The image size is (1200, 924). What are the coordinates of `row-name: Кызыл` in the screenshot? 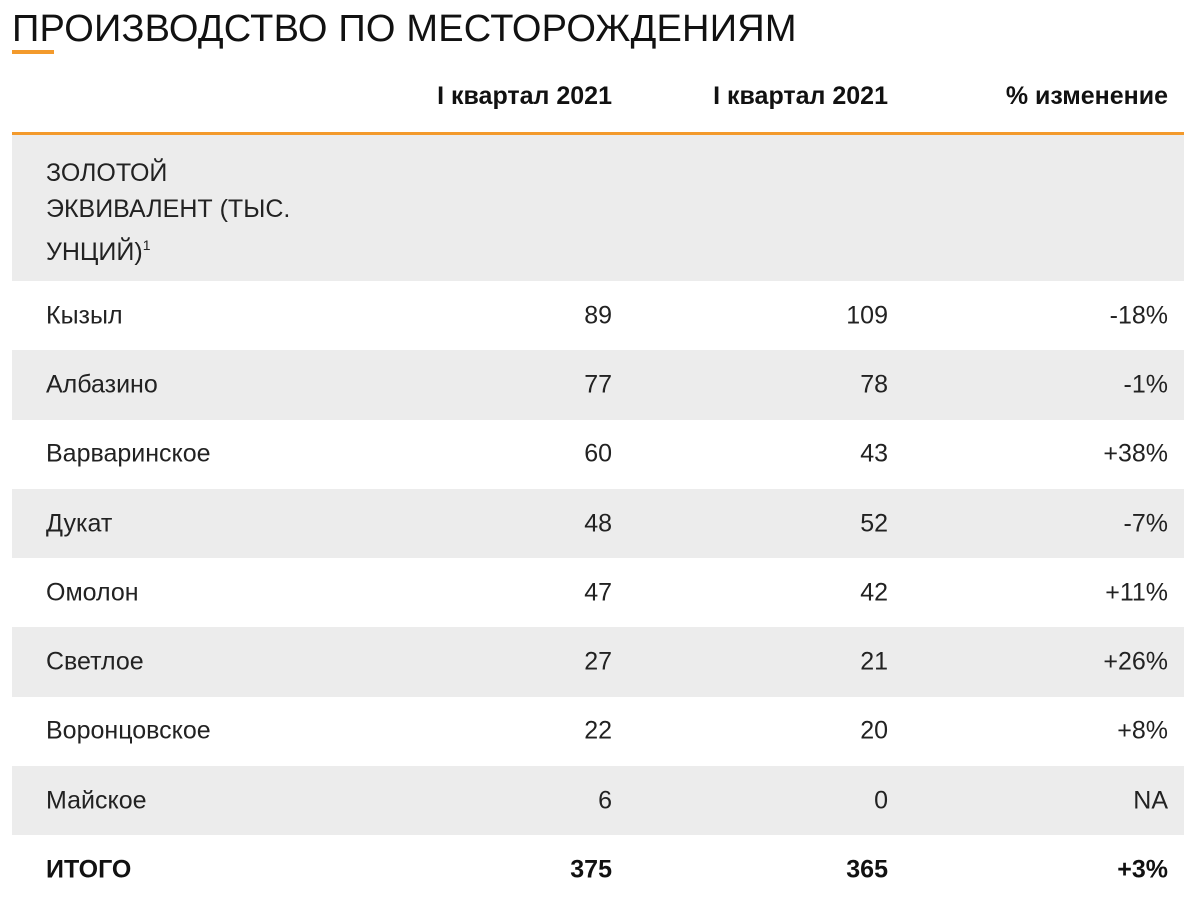 It's located at (84, 315).